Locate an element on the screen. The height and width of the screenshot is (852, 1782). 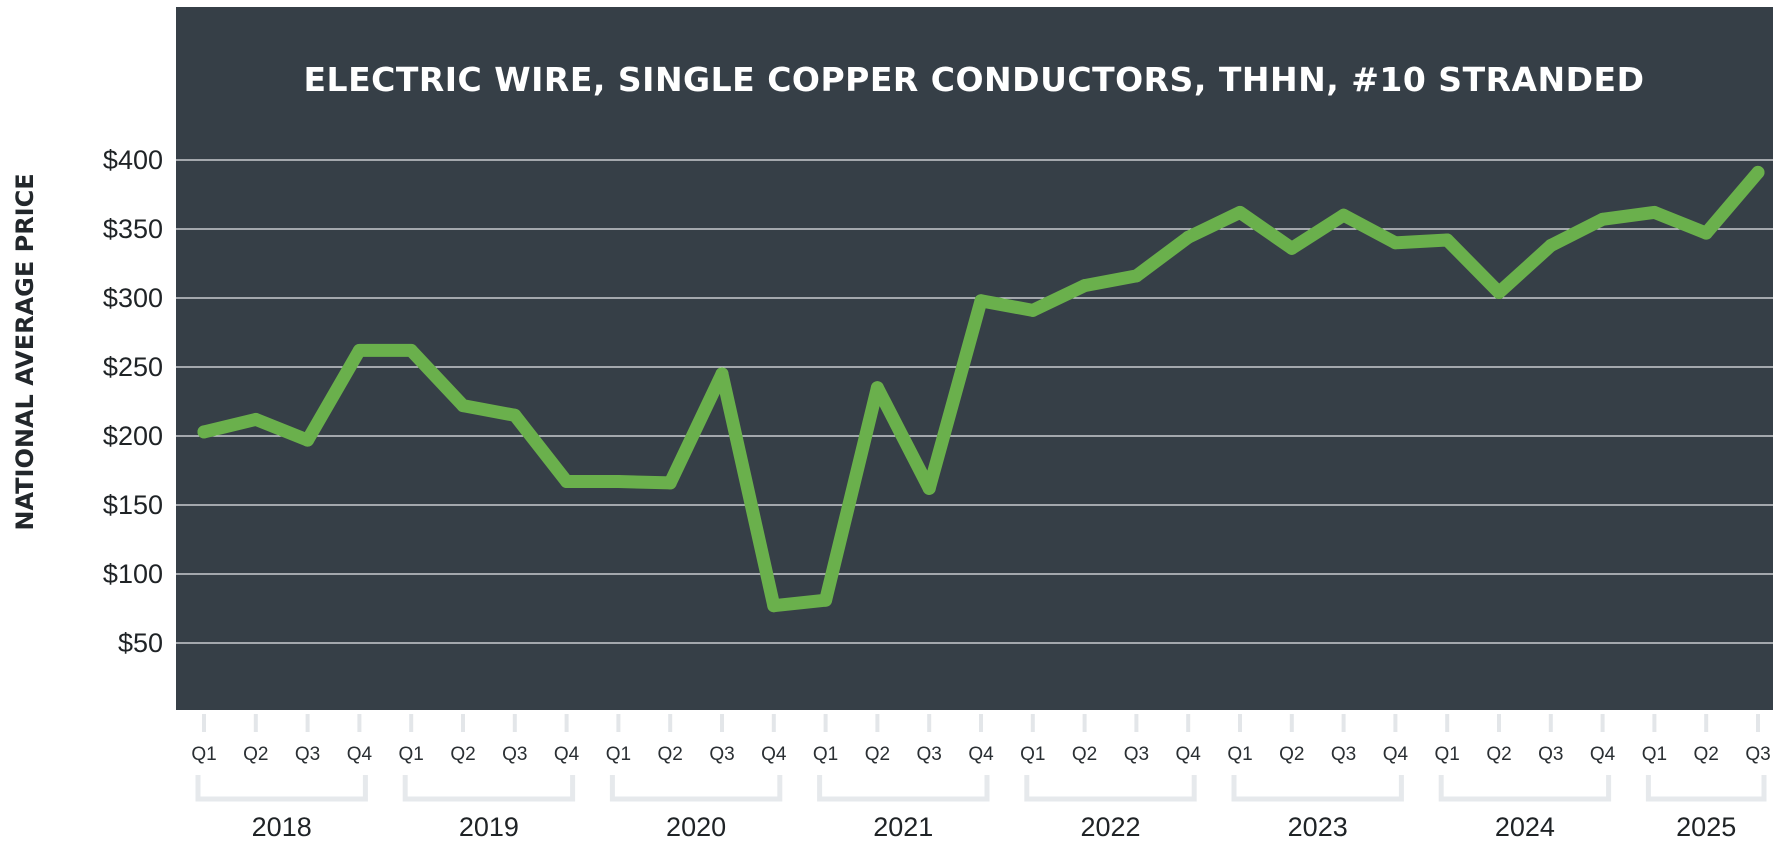
year-brackets is located at coordinates (981, 788).